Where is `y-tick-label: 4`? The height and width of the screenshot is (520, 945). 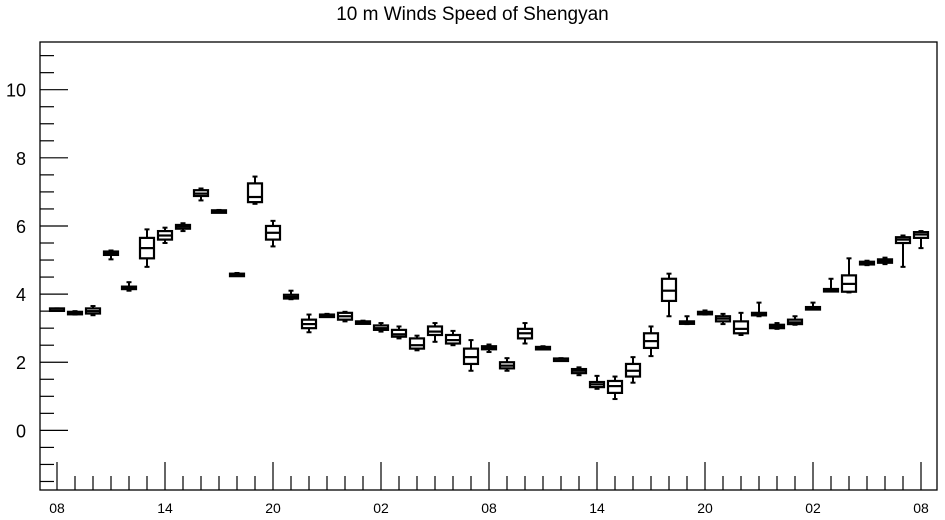
y-tick-label: 4 is located at coordinates (21, 295).